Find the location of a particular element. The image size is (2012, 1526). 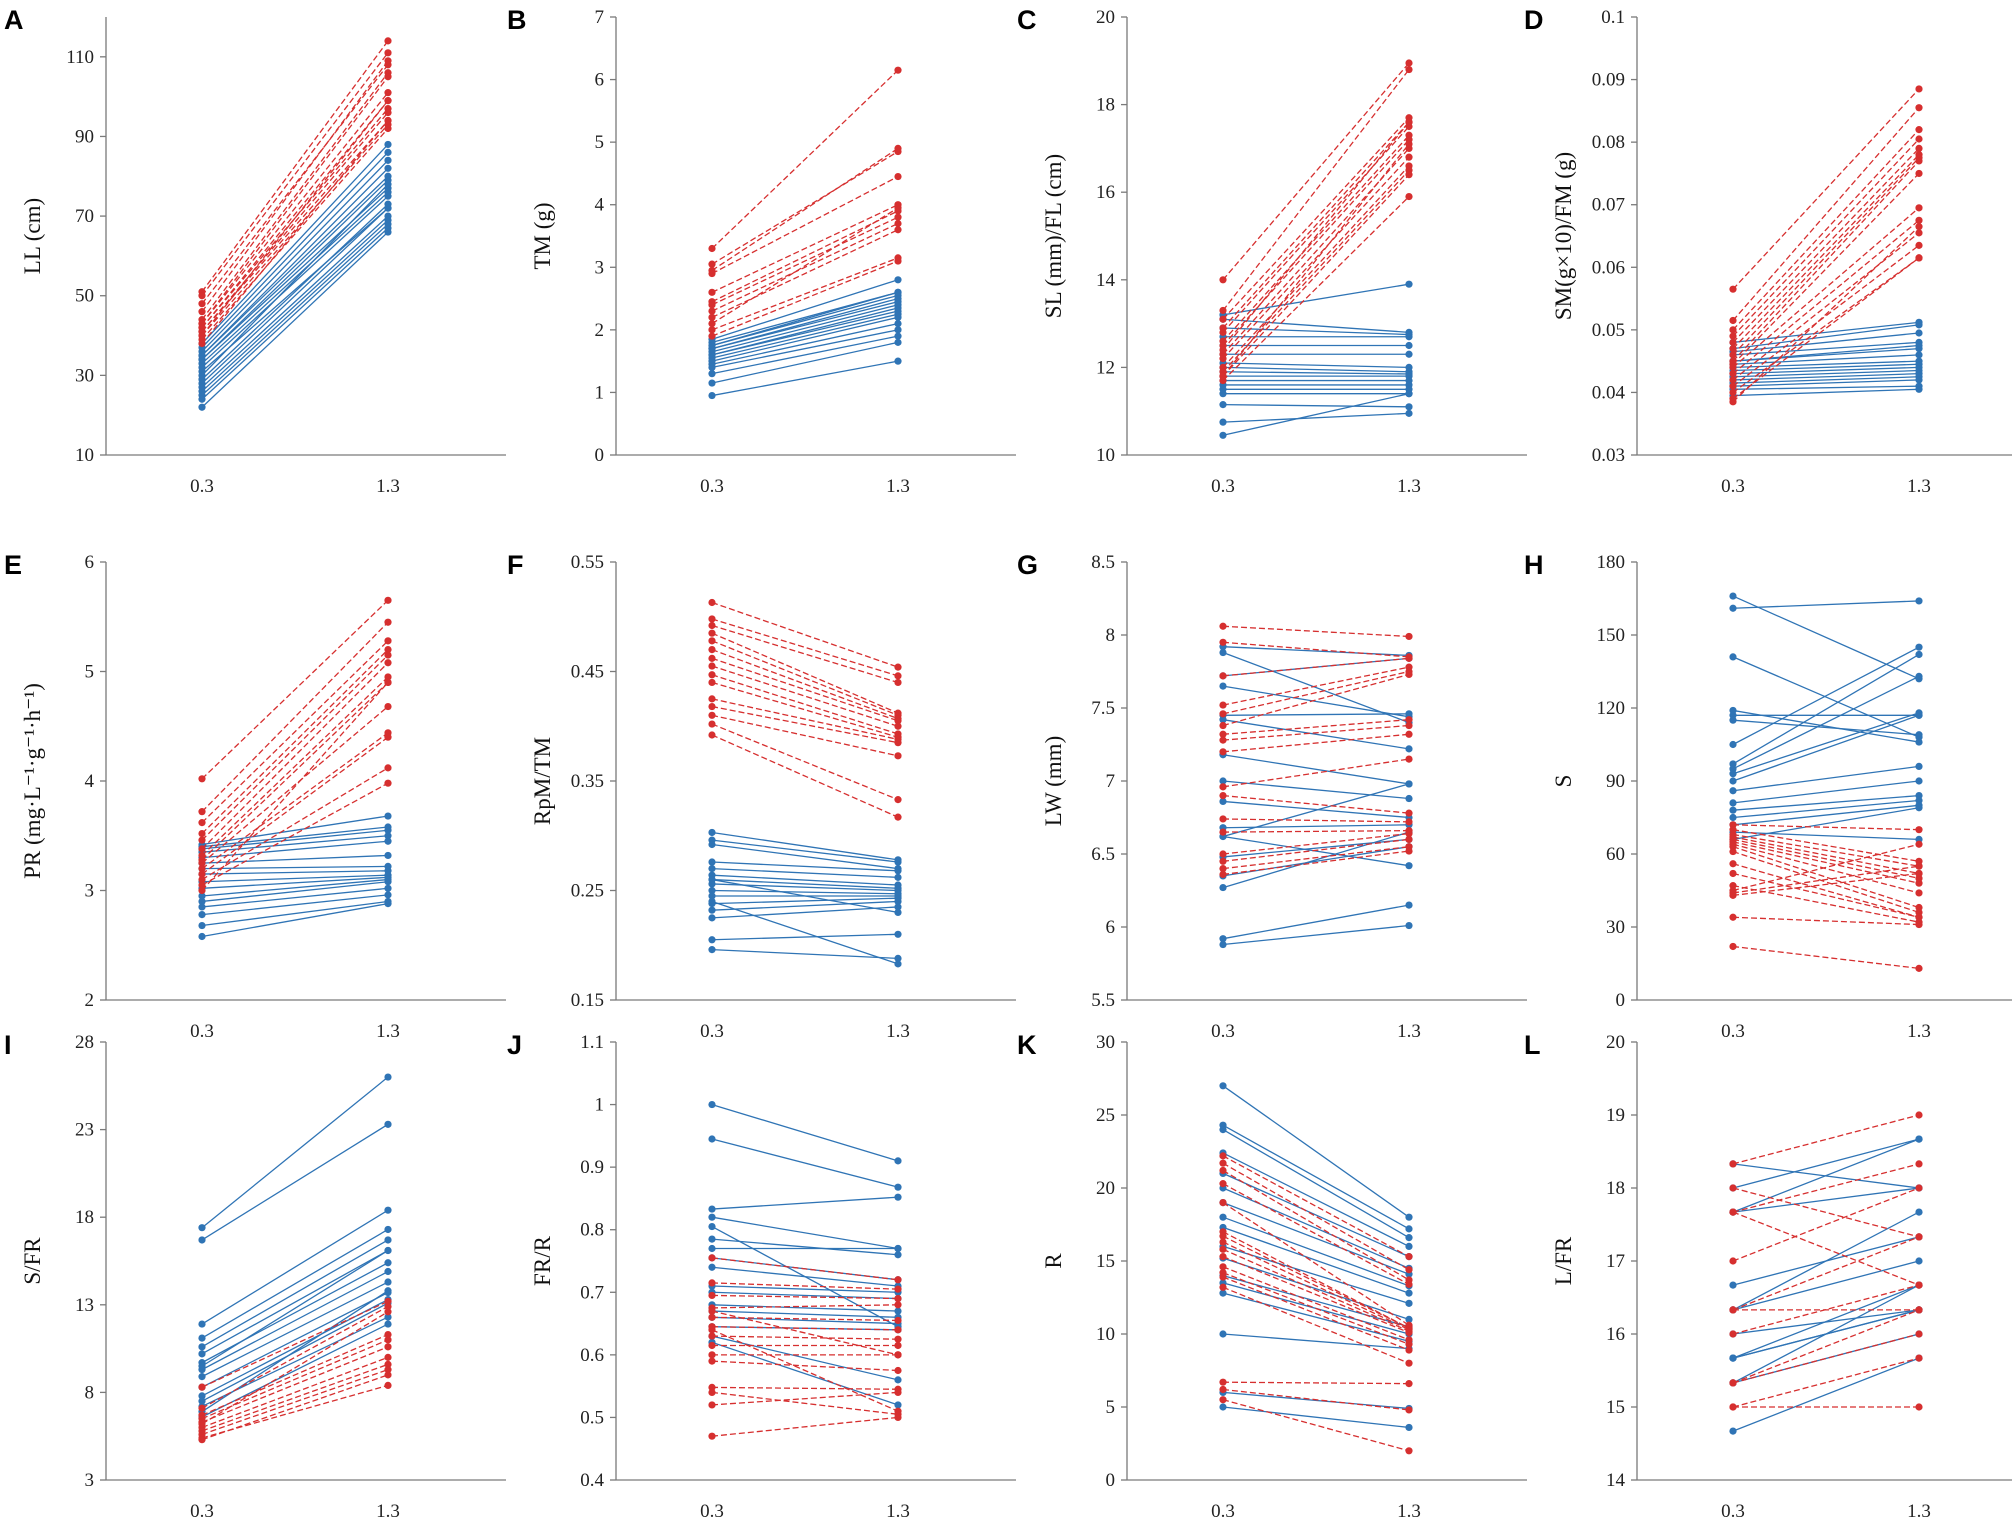

panel-letter-g: G is located at coordinates (1027, 565).